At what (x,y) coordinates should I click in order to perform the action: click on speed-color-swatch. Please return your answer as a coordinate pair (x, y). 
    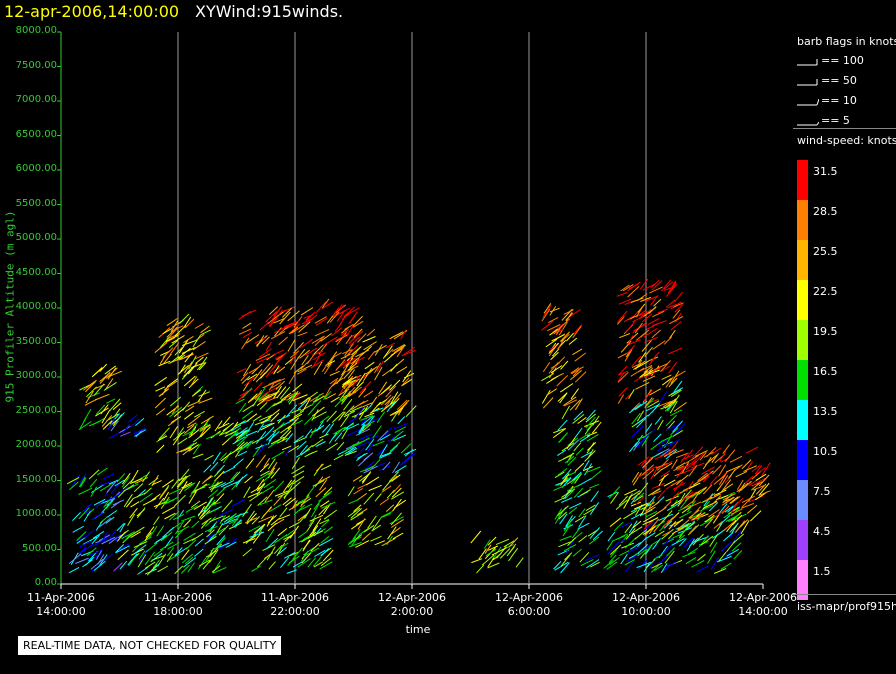
    Looking at the image, I should click on (802, 260).